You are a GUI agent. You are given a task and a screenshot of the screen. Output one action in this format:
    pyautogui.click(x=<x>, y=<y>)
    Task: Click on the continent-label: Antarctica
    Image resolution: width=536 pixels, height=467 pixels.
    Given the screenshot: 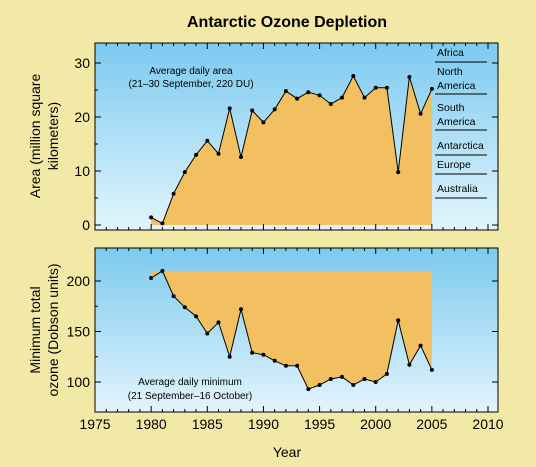 What is the action you would take?
    pyautogui.click(x=460, y=146)
    